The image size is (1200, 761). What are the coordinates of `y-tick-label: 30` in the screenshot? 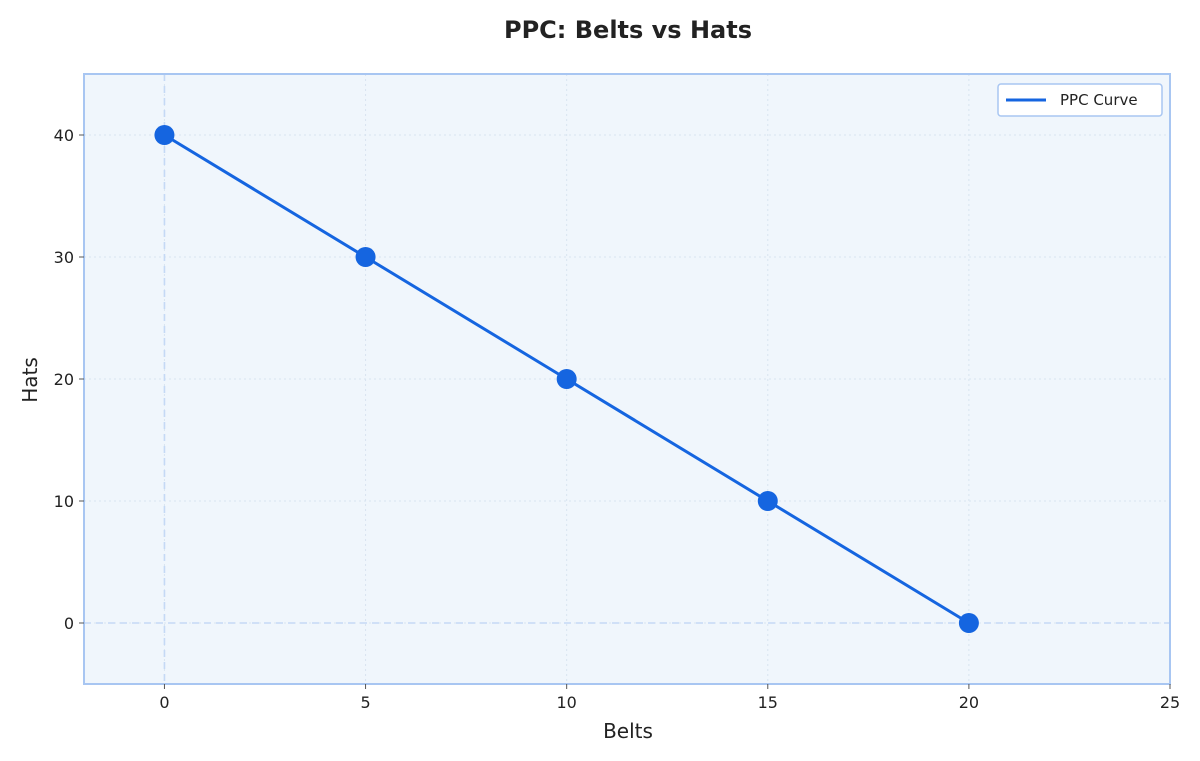 It's located at (64, 257).